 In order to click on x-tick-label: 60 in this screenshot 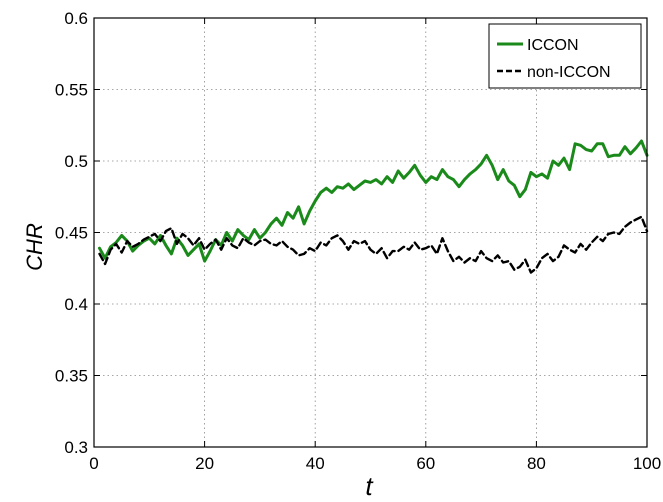, I will do `click(425, 463)`.